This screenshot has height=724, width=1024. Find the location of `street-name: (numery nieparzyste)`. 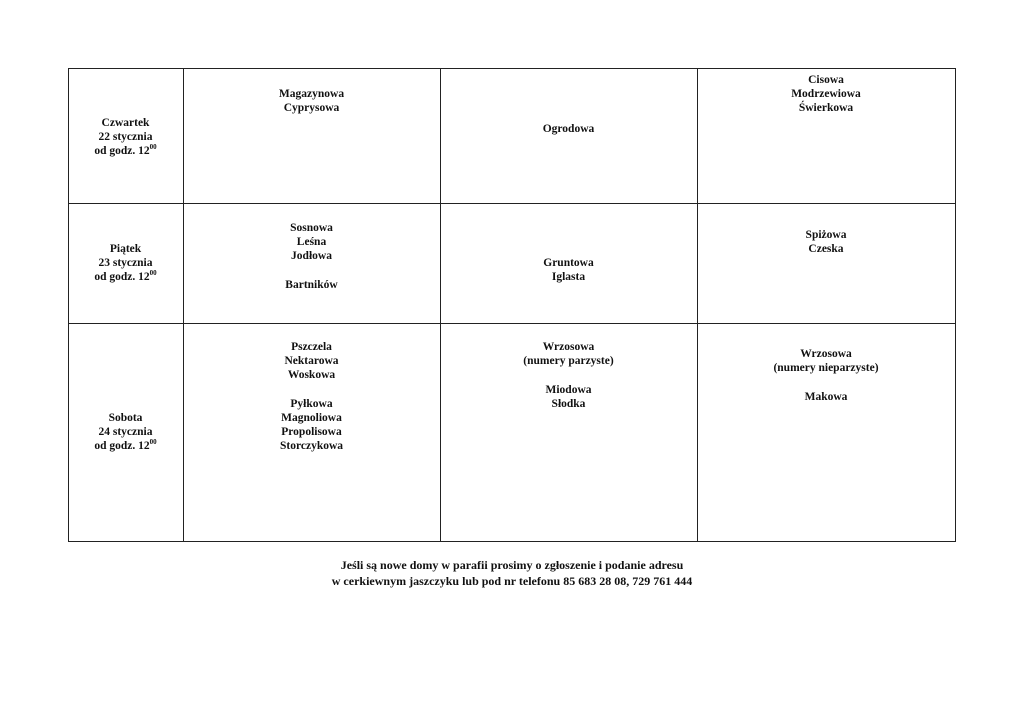

street-name: (numery nieparzyste) is located at coordinates (826, 368).